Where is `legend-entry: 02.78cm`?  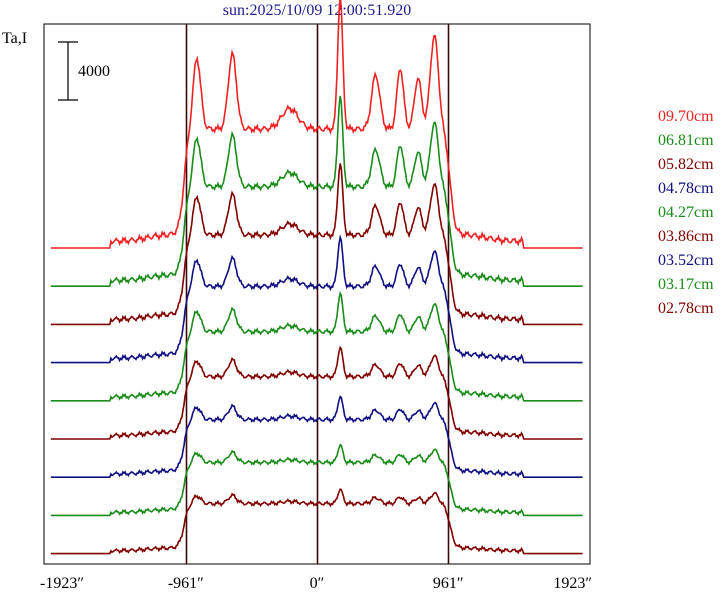
legend-entry: 02.78cm is located at coordinates (686, 308).